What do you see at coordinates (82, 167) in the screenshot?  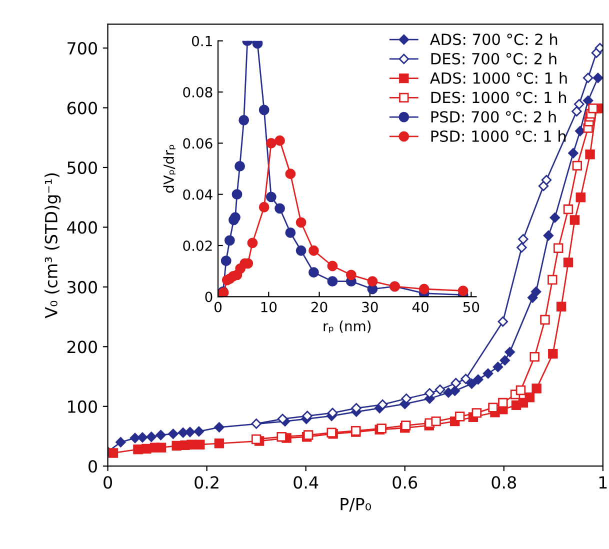 I see `y-tick-label: 500` at bounding box center [82, 167].